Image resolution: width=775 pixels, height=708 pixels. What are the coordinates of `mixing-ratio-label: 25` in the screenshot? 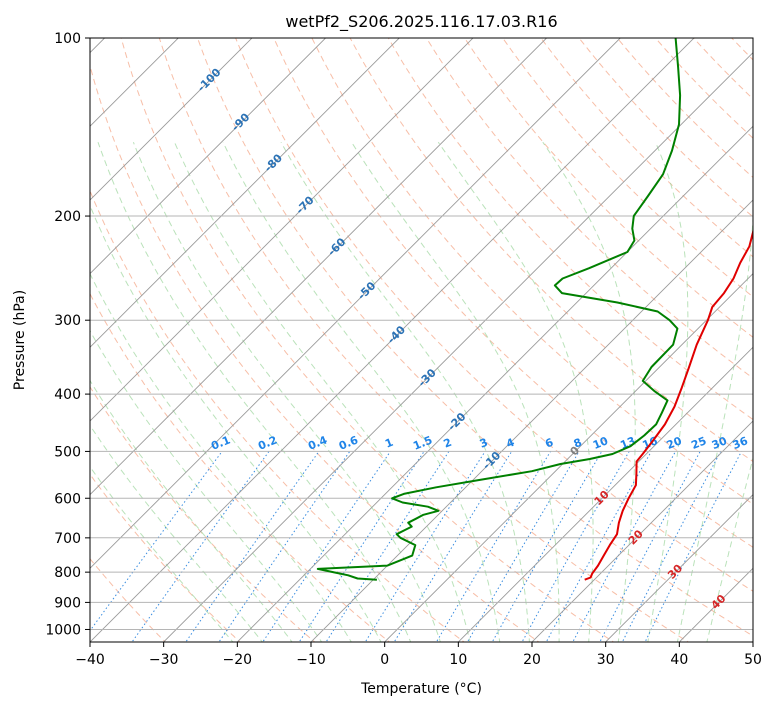 It's located at (698, 443).